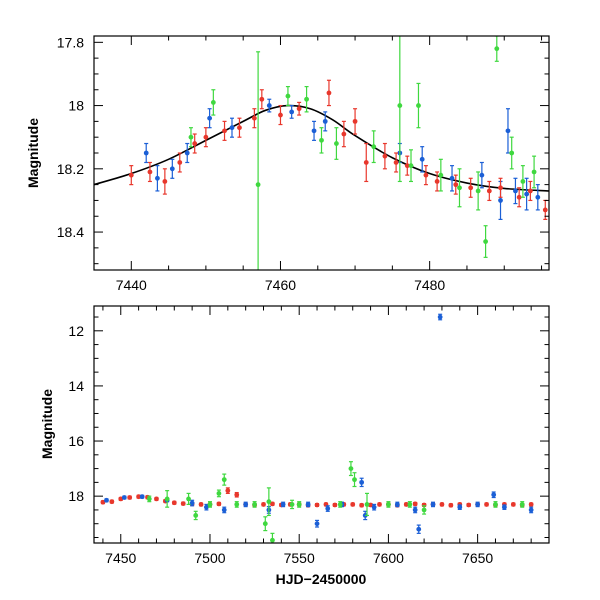 The width and height of the screenshot is (600, 600). Describe the element at coordinates (321, 579) in the screenshot. I see `bottom-x-axis-title: HJD−2450000` at that location.